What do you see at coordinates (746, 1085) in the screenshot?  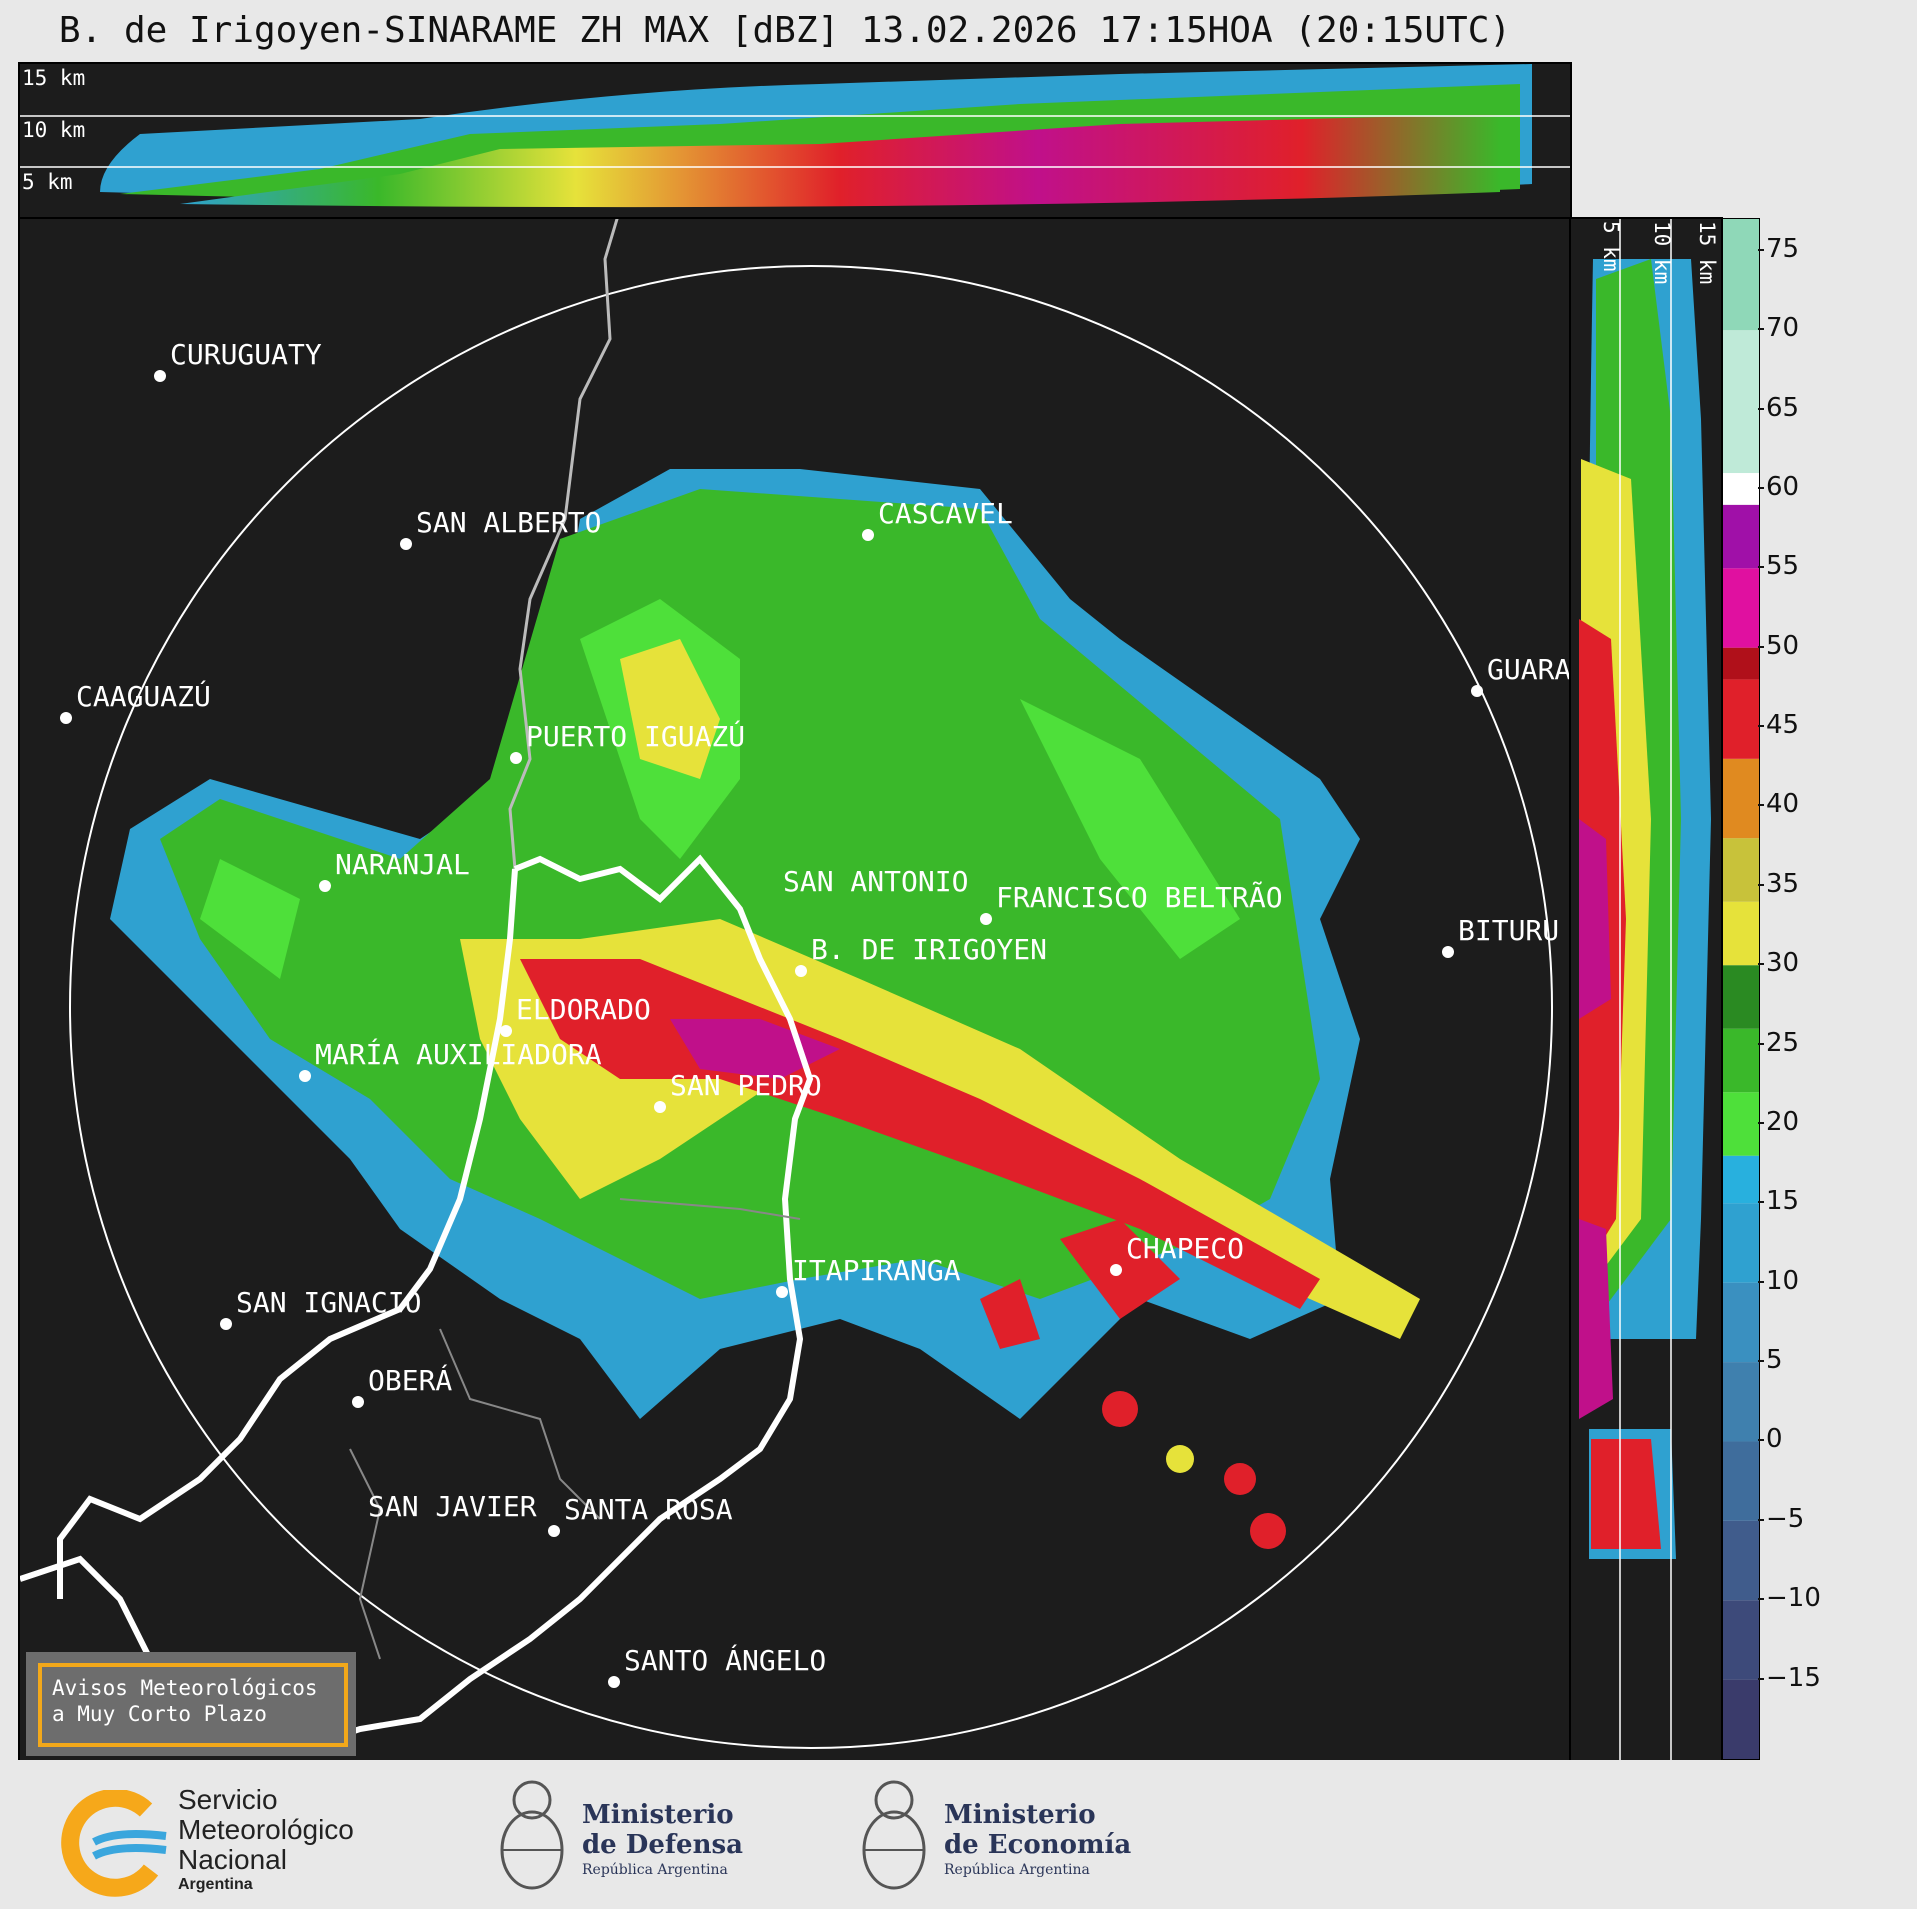 I see `city-label: SAN PEDRO` at bounding box center [746, 1085].